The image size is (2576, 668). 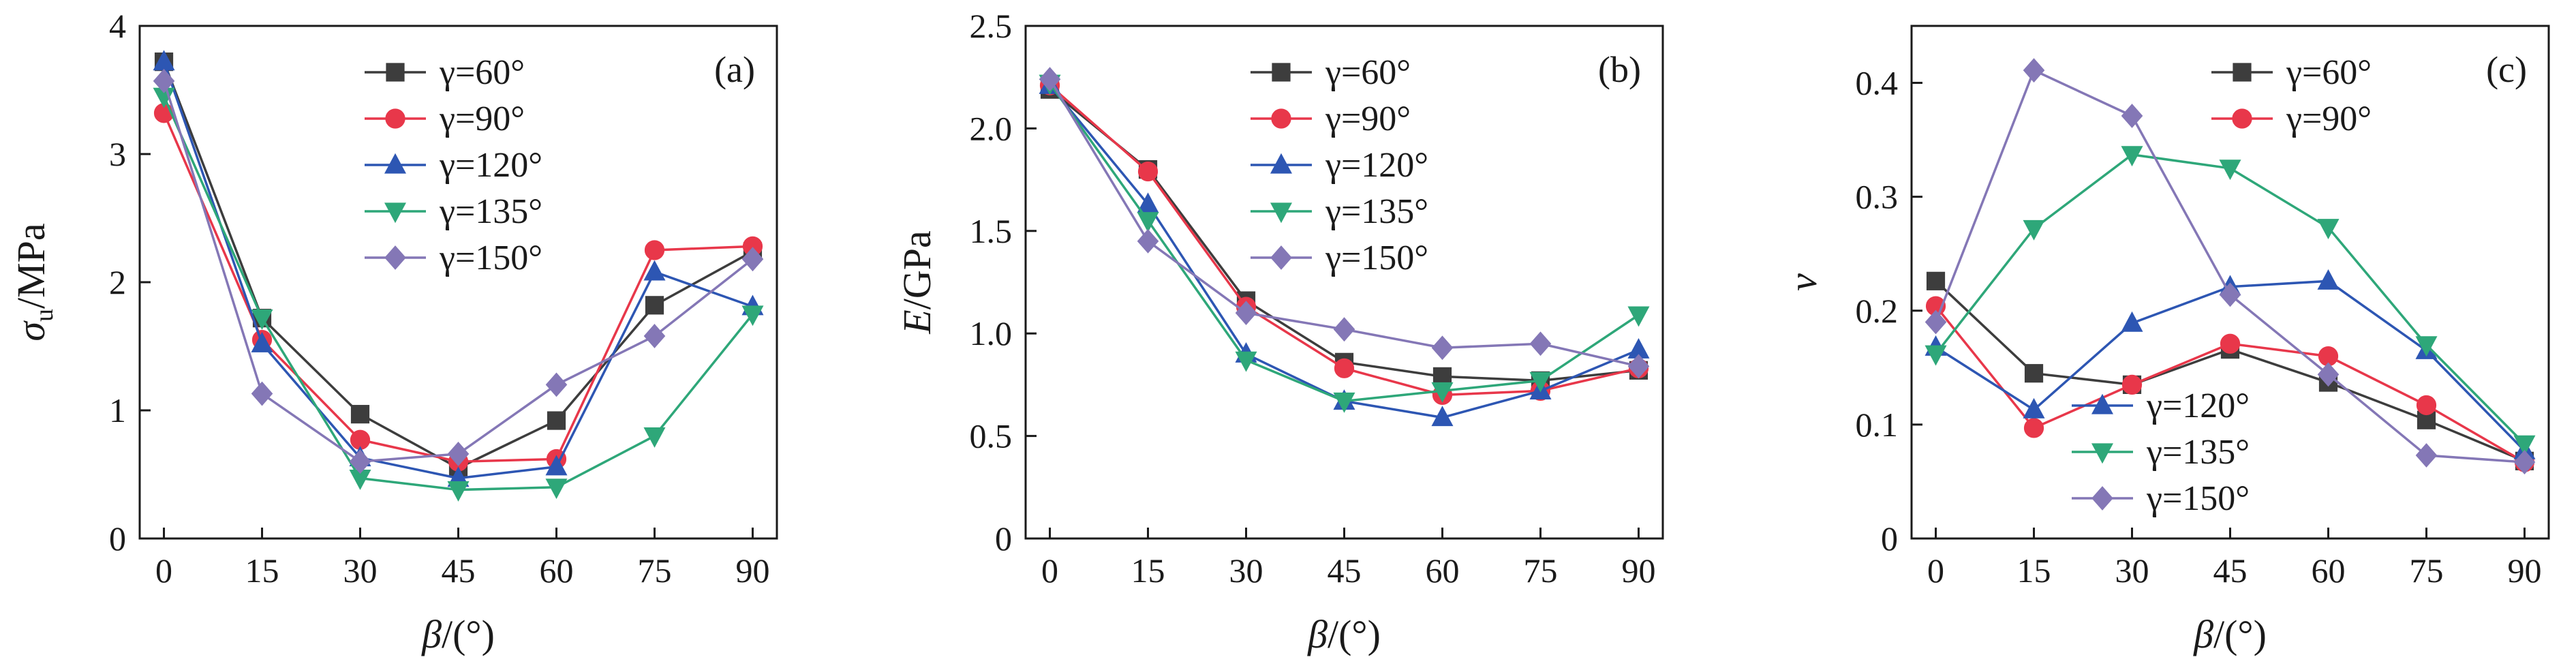 What do you see at coordinates (2240, 634) in the screenshot?
I see `x-axis-unit: /(°)` at bounding box center [2240, 634].